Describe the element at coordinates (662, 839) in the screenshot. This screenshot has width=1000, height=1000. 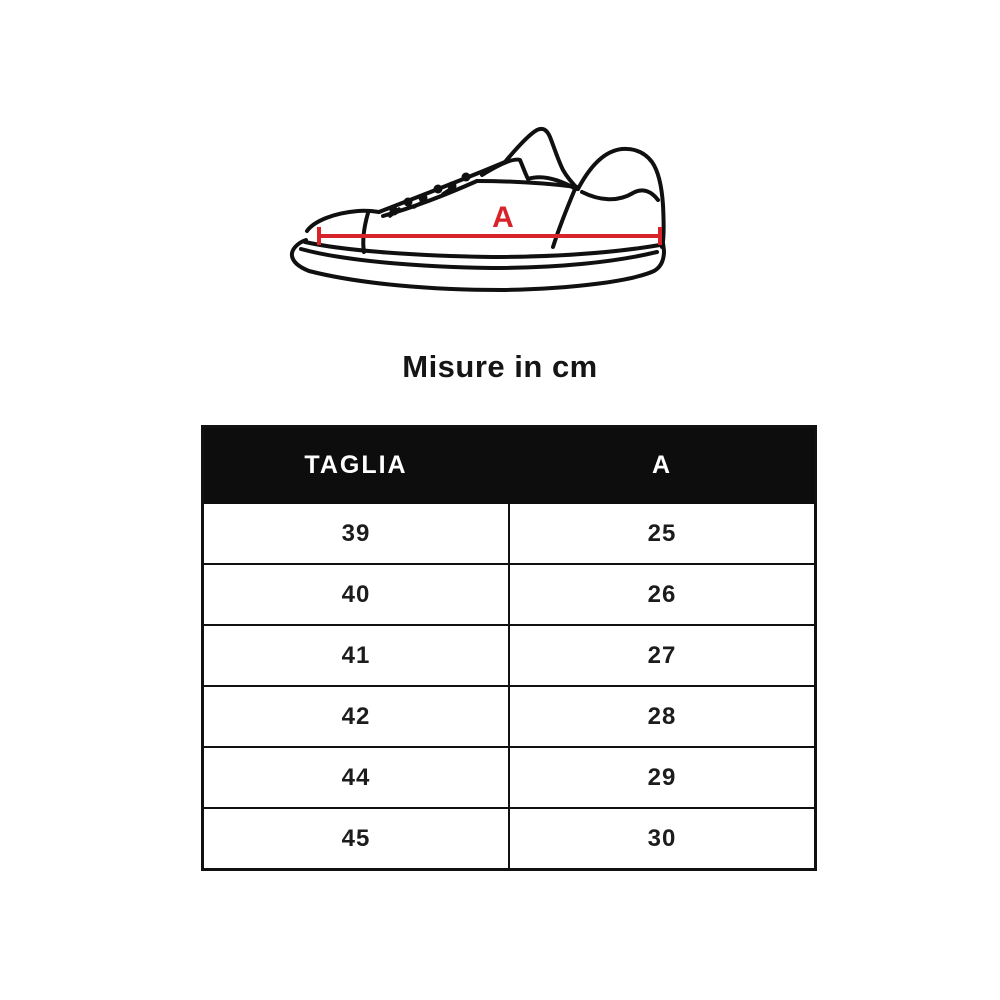
I see `cell-a: 30` at that location.